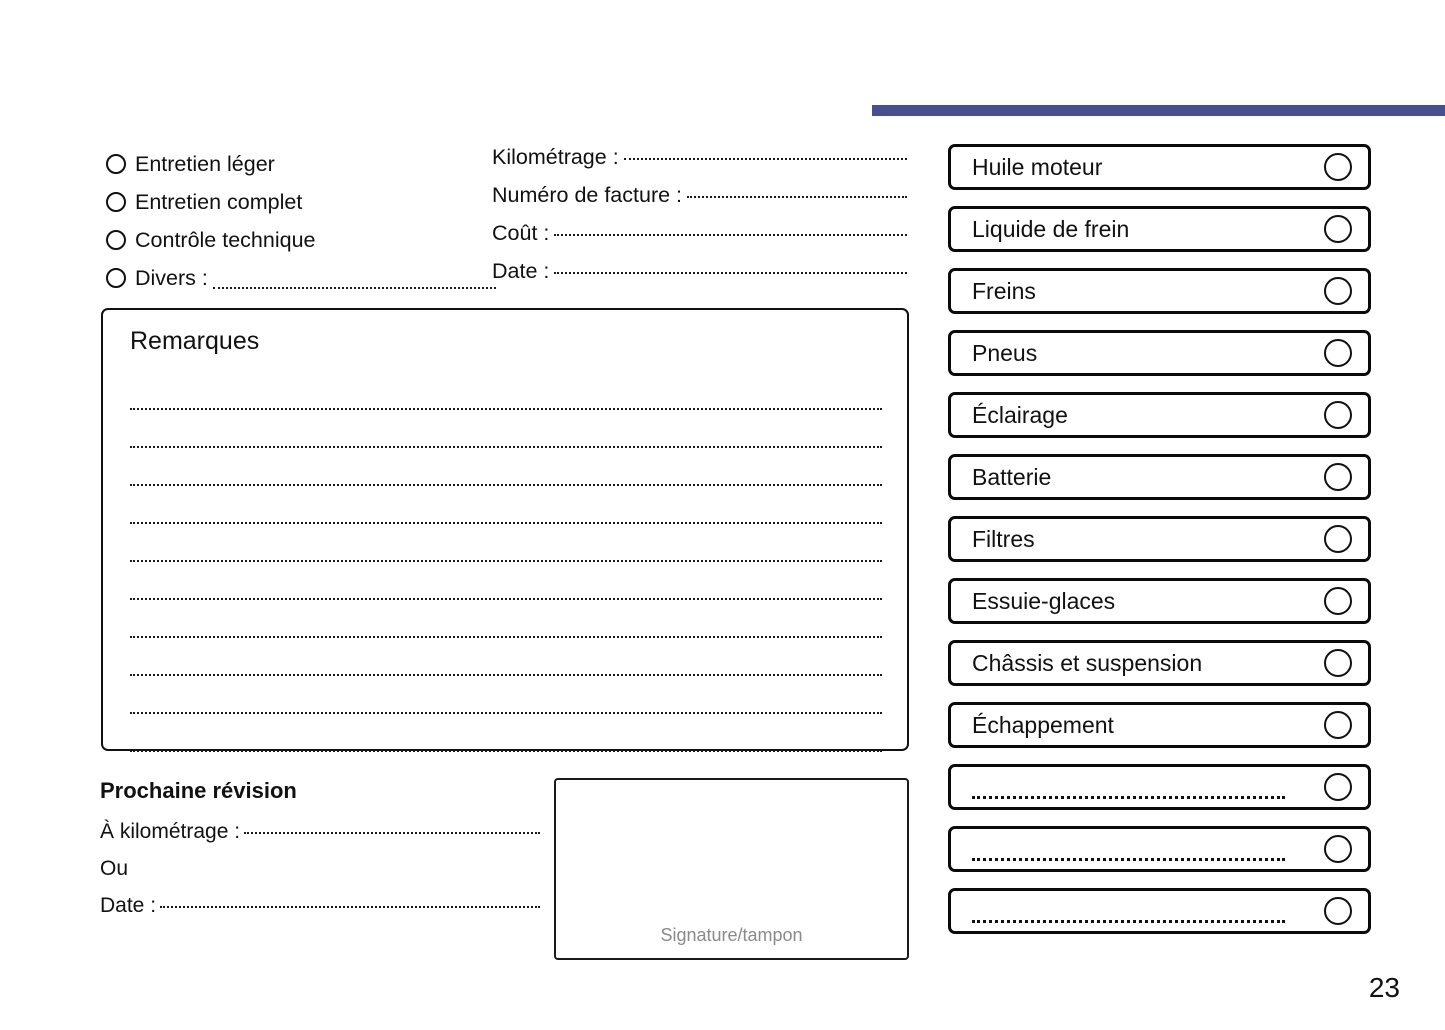 This screenshot has height=1030, width=1445. Describe the element at coordinates (1159, 539) in the screenshot. I see `checklist-item: Filtres` at that location.